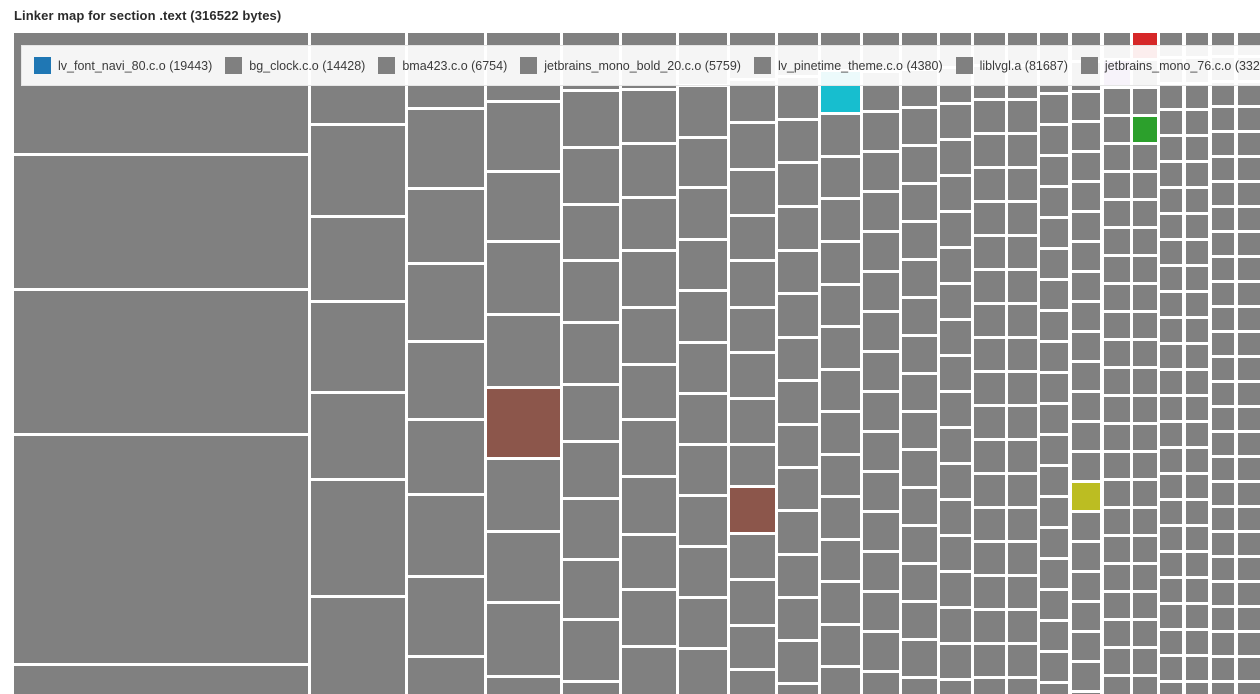 Image resolution: width=1260 pixels, height=694 pixels. Describe the element at coordinates (295, 65) in the screenshot. I see `legend-item-2: bg_clock.c.o (14428)` at that location.